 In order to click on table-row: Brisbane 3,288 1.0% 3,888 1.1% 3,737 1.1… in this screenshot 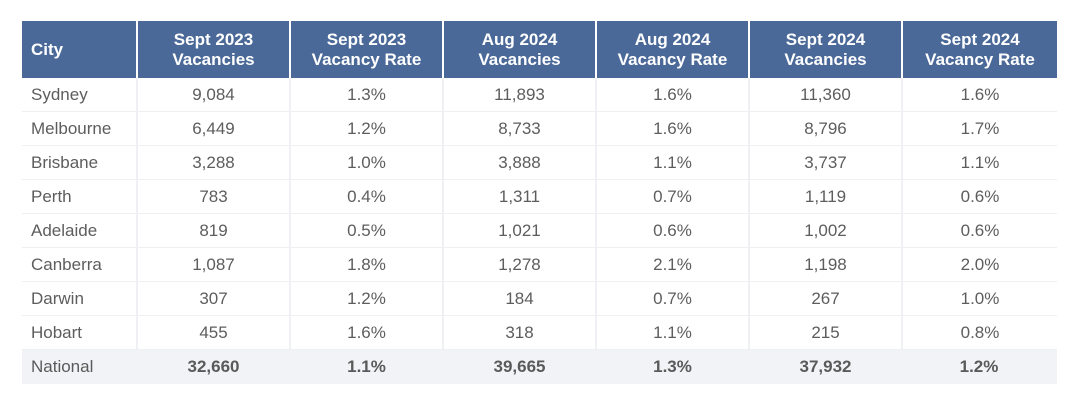, I will do `click(539, 163)`.